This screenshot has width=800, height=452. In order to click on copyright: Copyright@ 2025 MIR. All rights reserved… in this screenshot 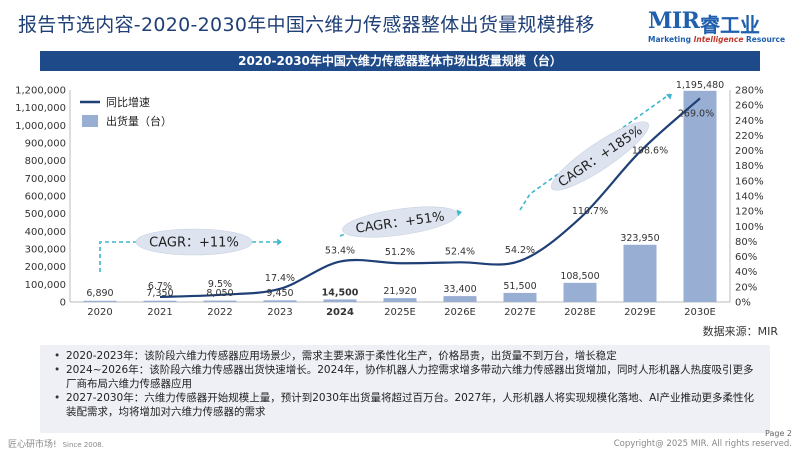, I will do `click(702, 444)`.